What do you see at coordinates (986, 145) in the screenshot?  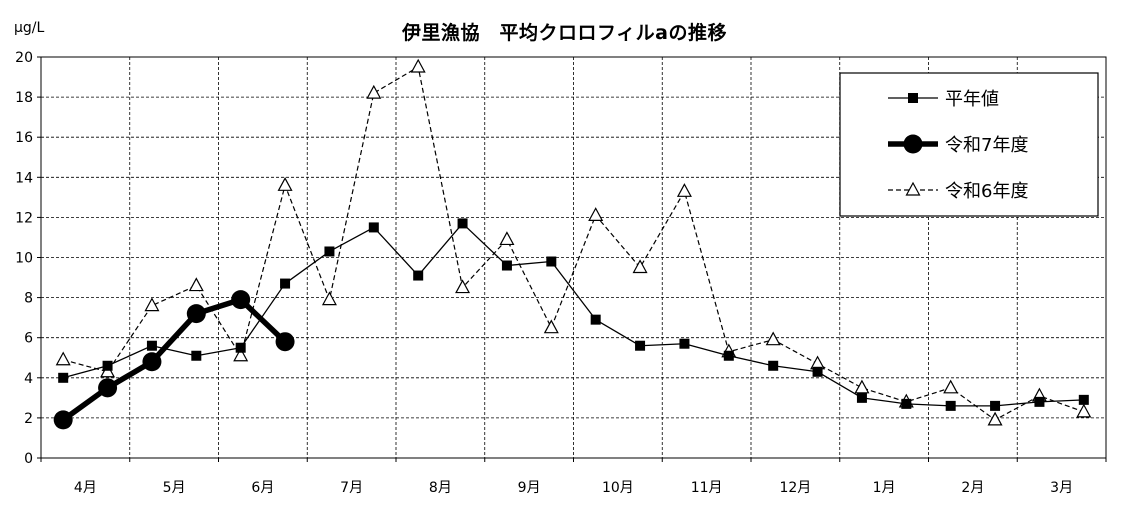 I see `legend-label: 令和7年度` at bounding box center [986, 145].